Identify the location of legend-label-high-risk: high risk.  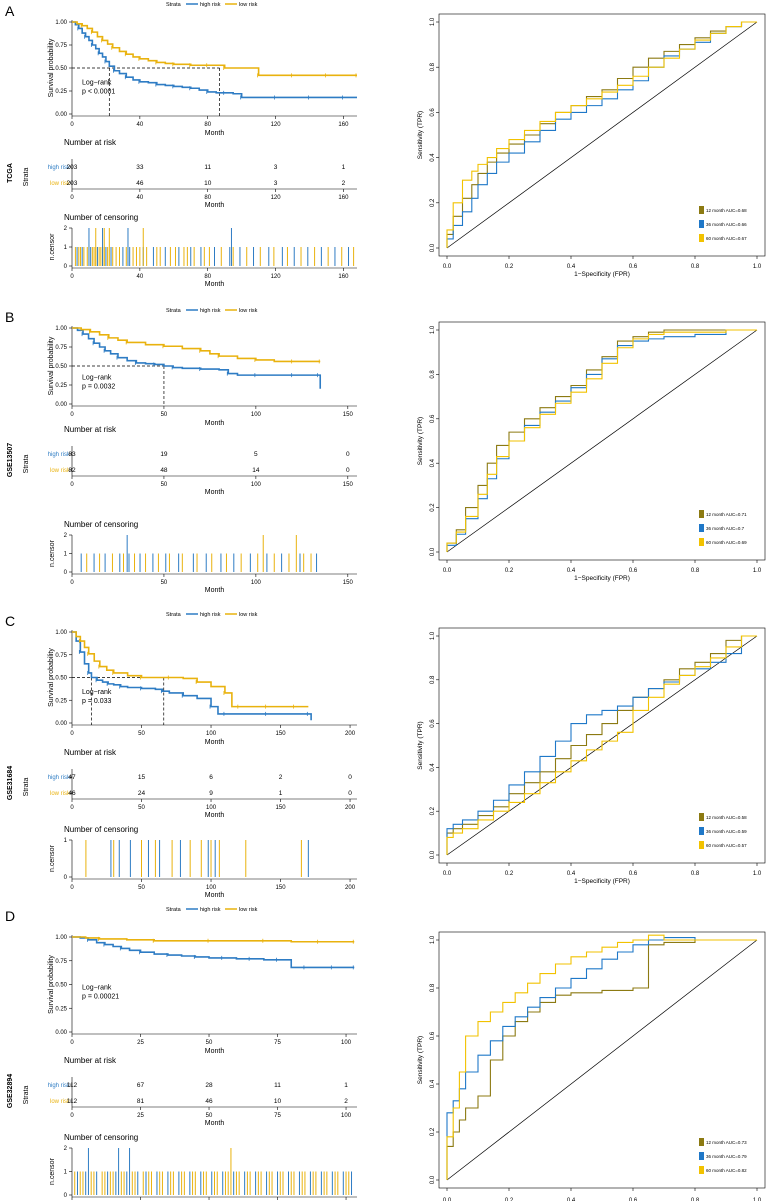
(210, 615).